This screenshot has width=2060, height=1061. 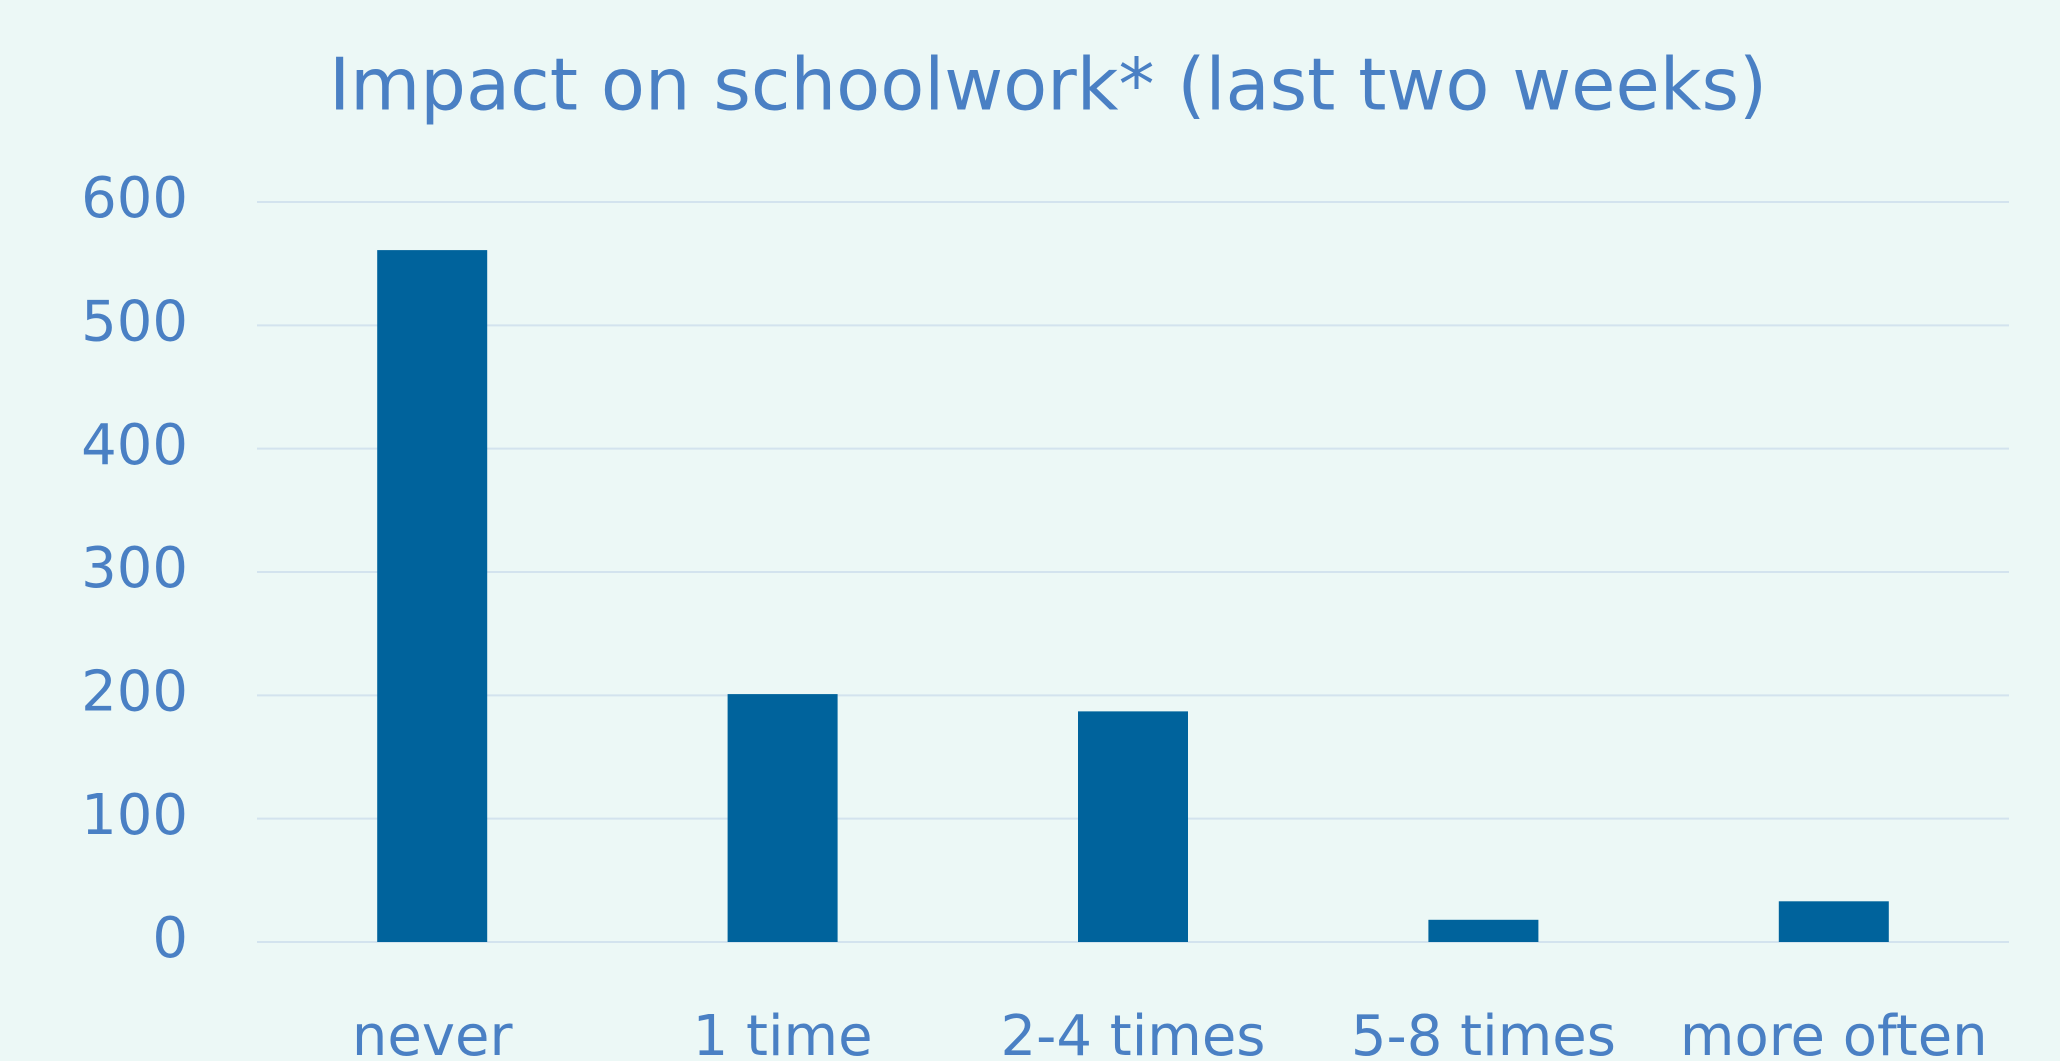 I want to click on x-tick-label: 1 time, so click(x=783, y=1032).